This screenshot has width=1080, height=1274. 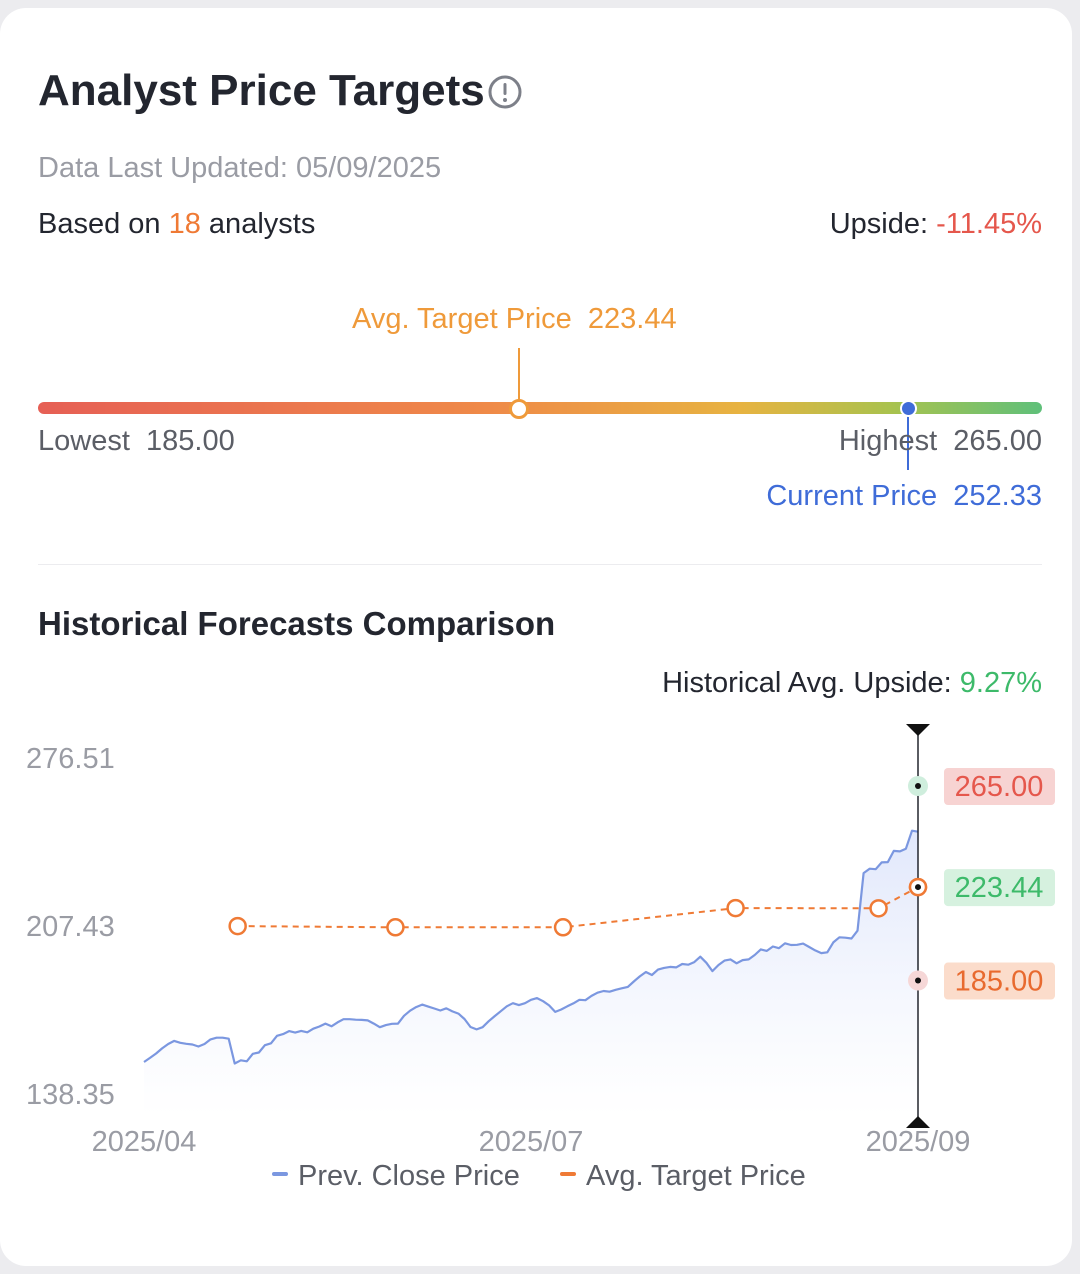 I want to click on target-price-line, so click(x=578, y=907).